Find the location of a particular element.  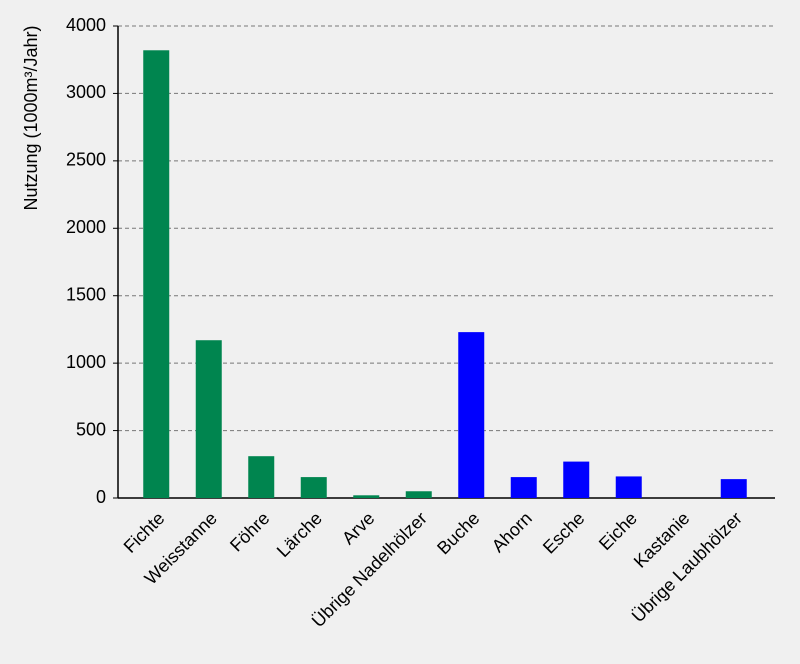

y-tick-label: 1500 is located at coordinates (86, 294).